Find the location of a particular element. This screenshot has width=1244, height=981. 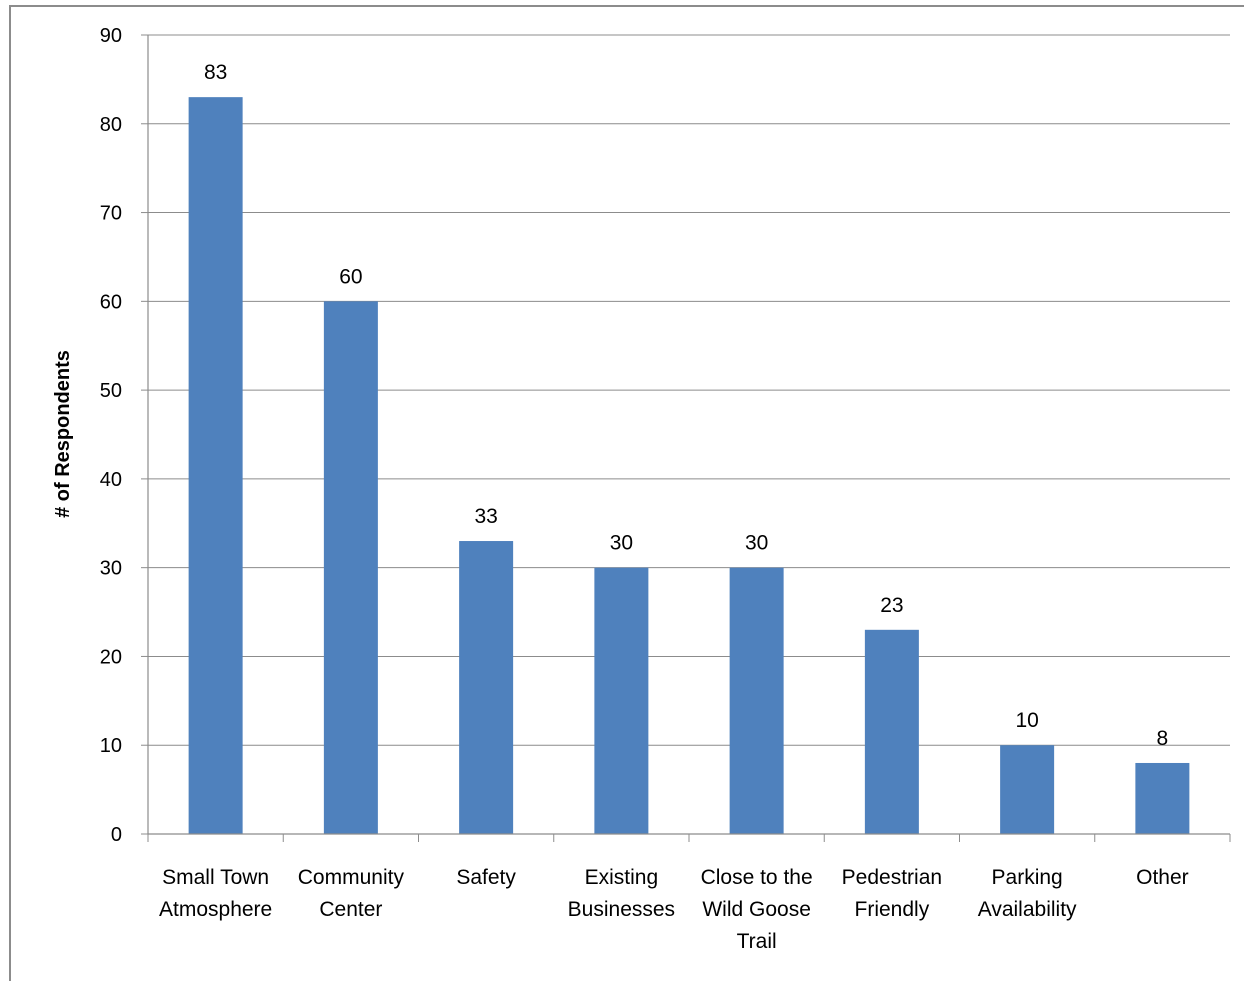

x-tick-label-line: Other is located at coordinates (1162, 877).